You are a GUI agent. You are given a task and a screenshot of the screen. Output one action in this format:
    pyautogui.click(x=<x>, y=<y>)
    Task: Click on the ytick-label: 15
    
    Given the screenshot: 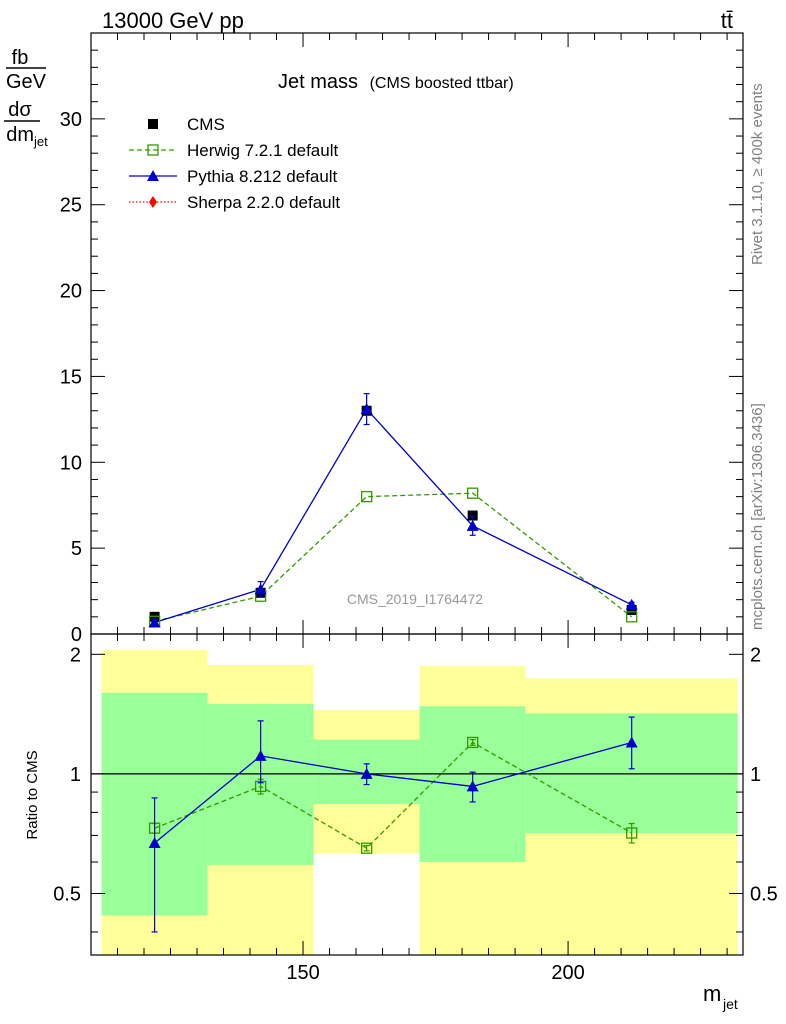 What is the action you would take?
    pyautogui.click(x=71, y=377)
    